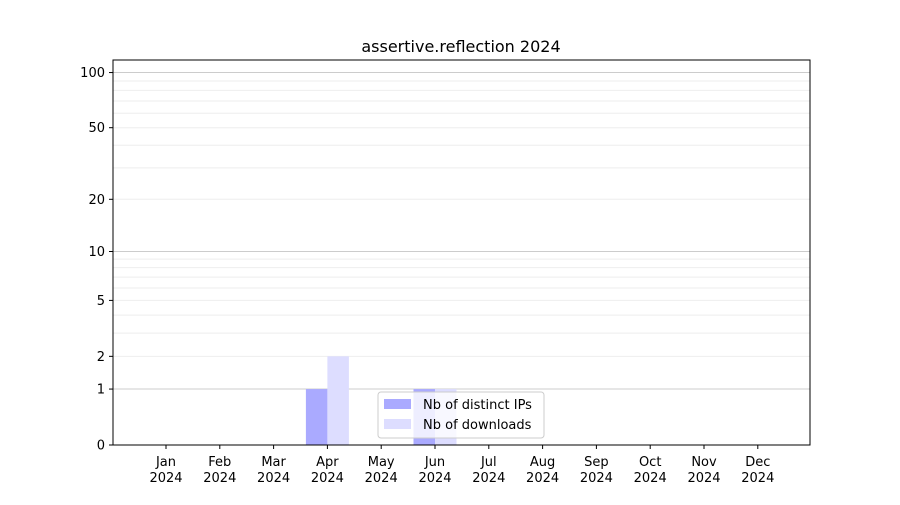 The height and width of the screenshot is (505, 900). Describe the element at coordinates (542, 462) in the screenshot. I see `x-tick-label: Aug` at that location.